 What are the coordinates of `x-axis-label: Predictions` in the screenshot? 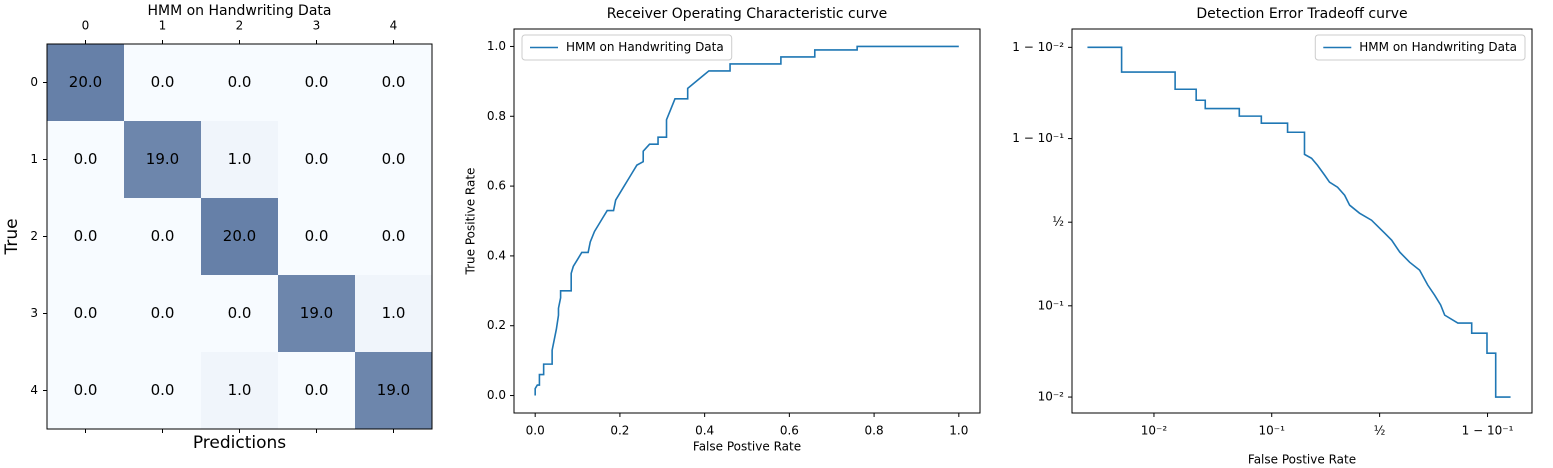 It's located at (239, 443).